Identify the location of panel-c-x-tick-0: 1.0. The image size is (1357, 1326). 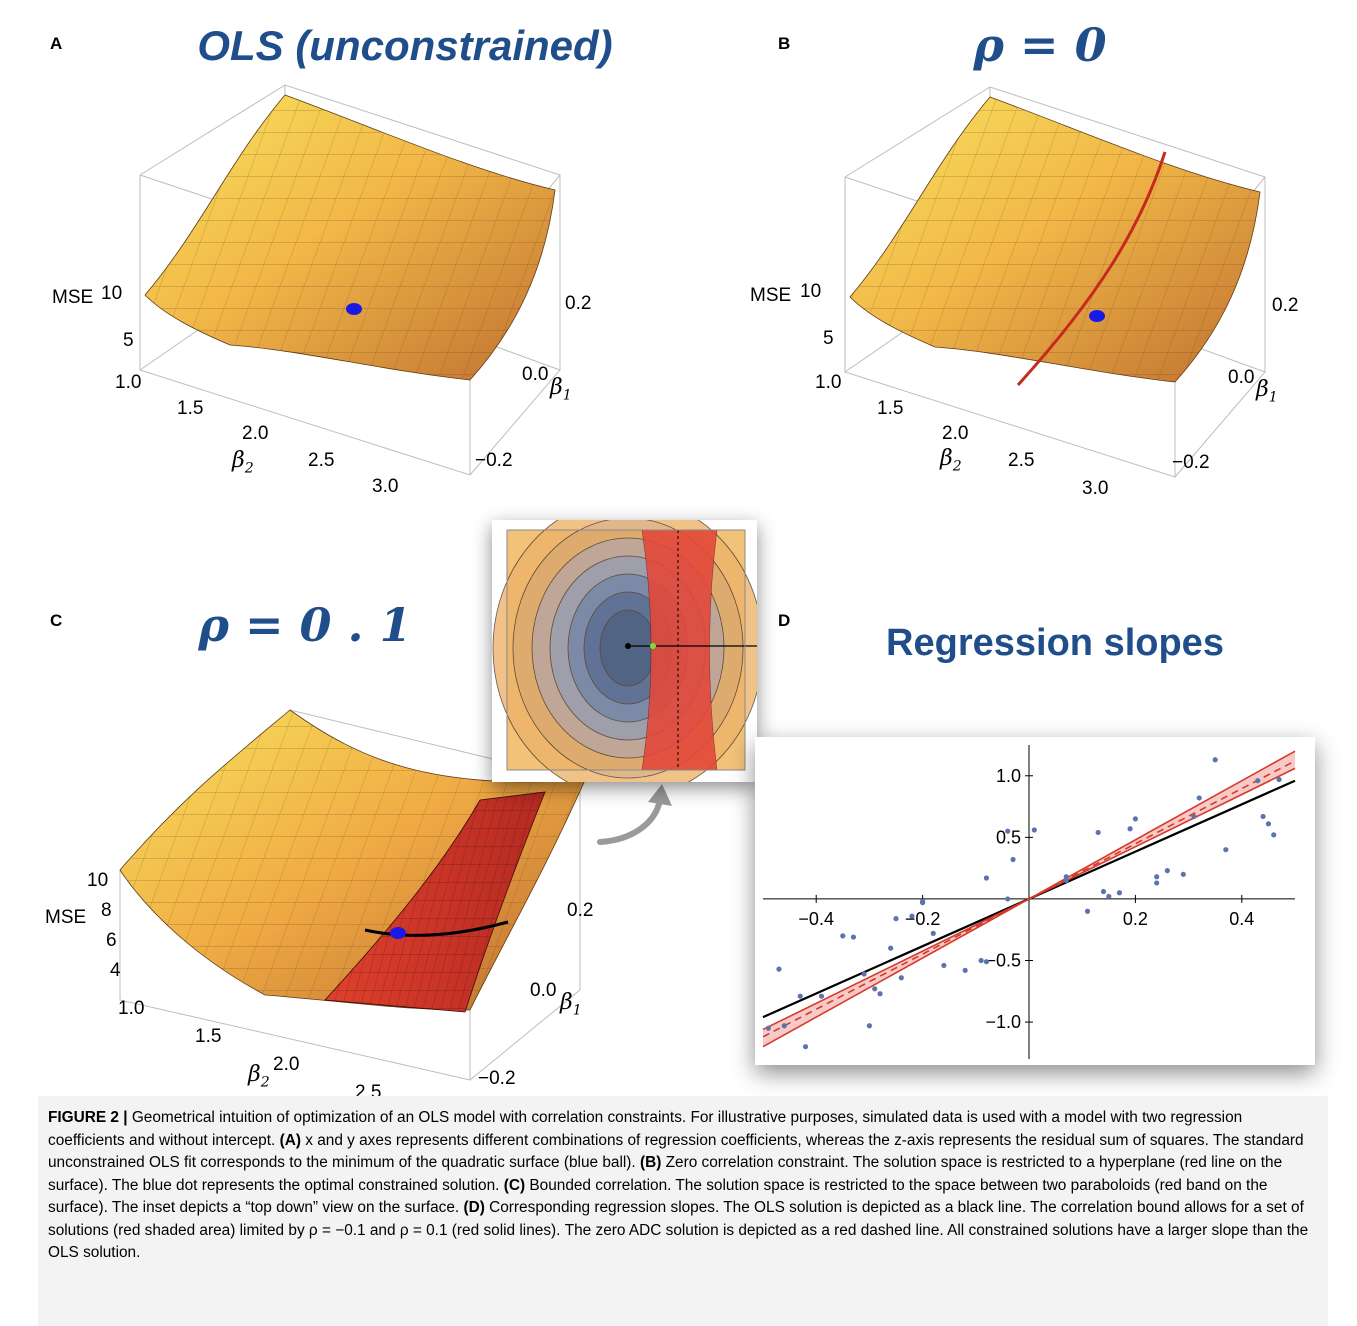
(131, 1008).